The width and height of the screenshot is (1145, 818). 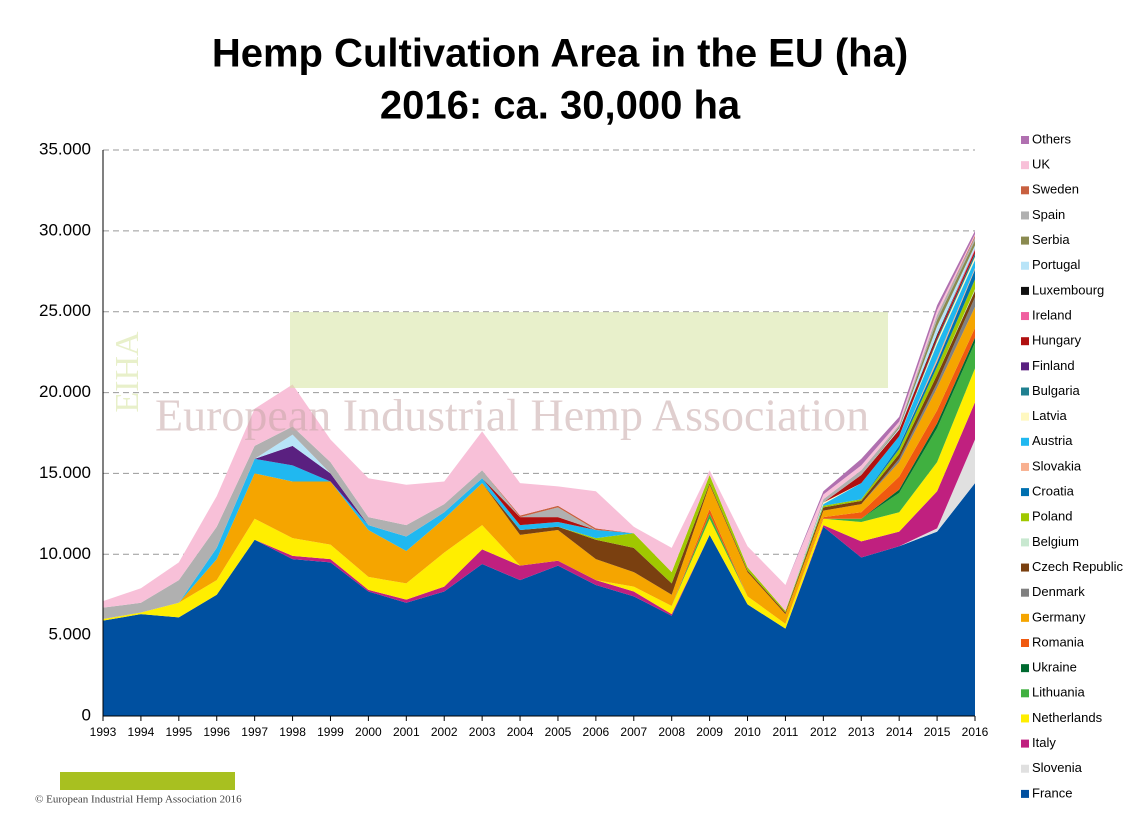 I want to click on x-tick-label: 2016, so click(x=975, y=732).